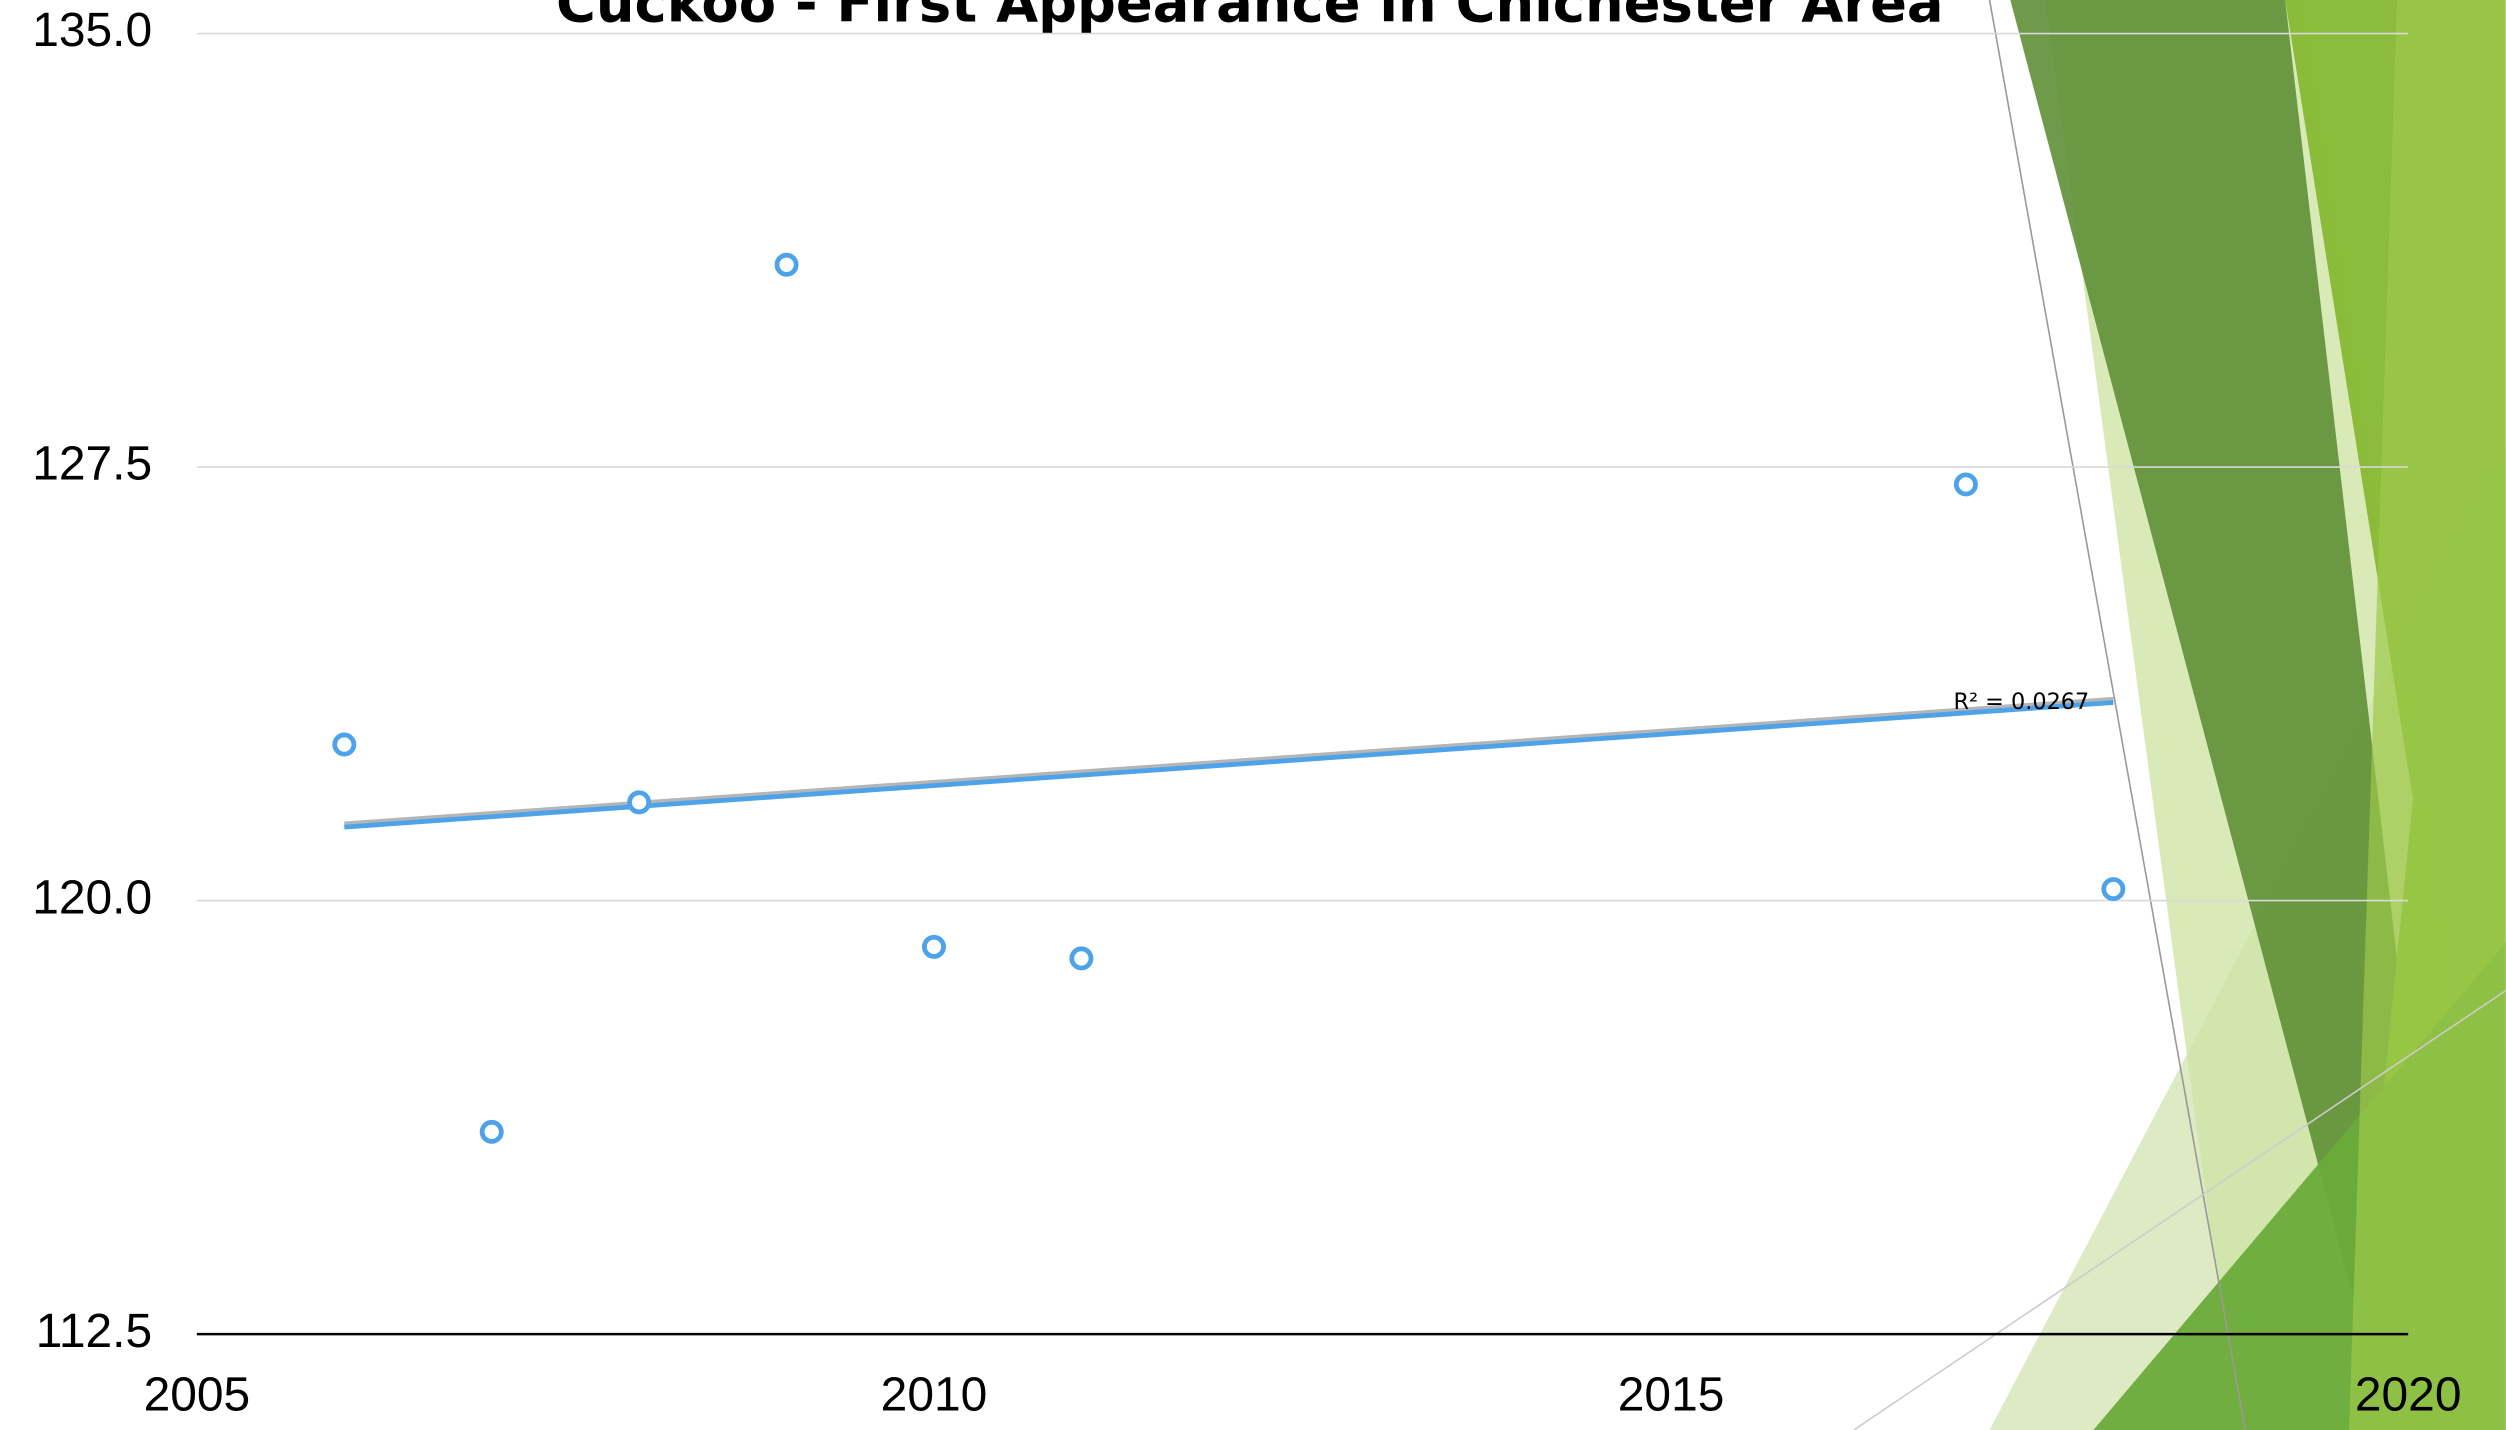 This screenshot has width=2506, height=1430. I want to click on x-tick-label: 2010, so click(934, 1395).